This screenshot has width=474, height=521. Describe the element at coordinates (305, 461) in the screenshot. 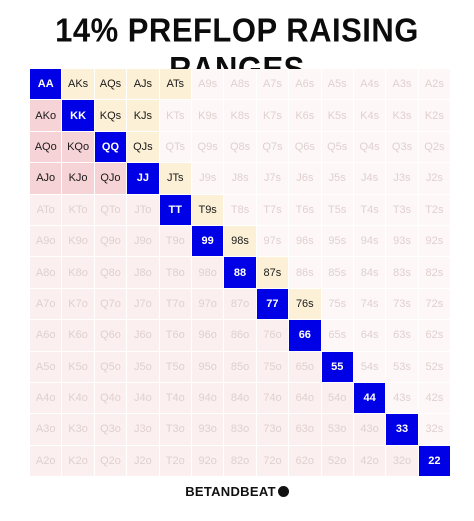

I see `hand-cell-62o: 62o` at that location.